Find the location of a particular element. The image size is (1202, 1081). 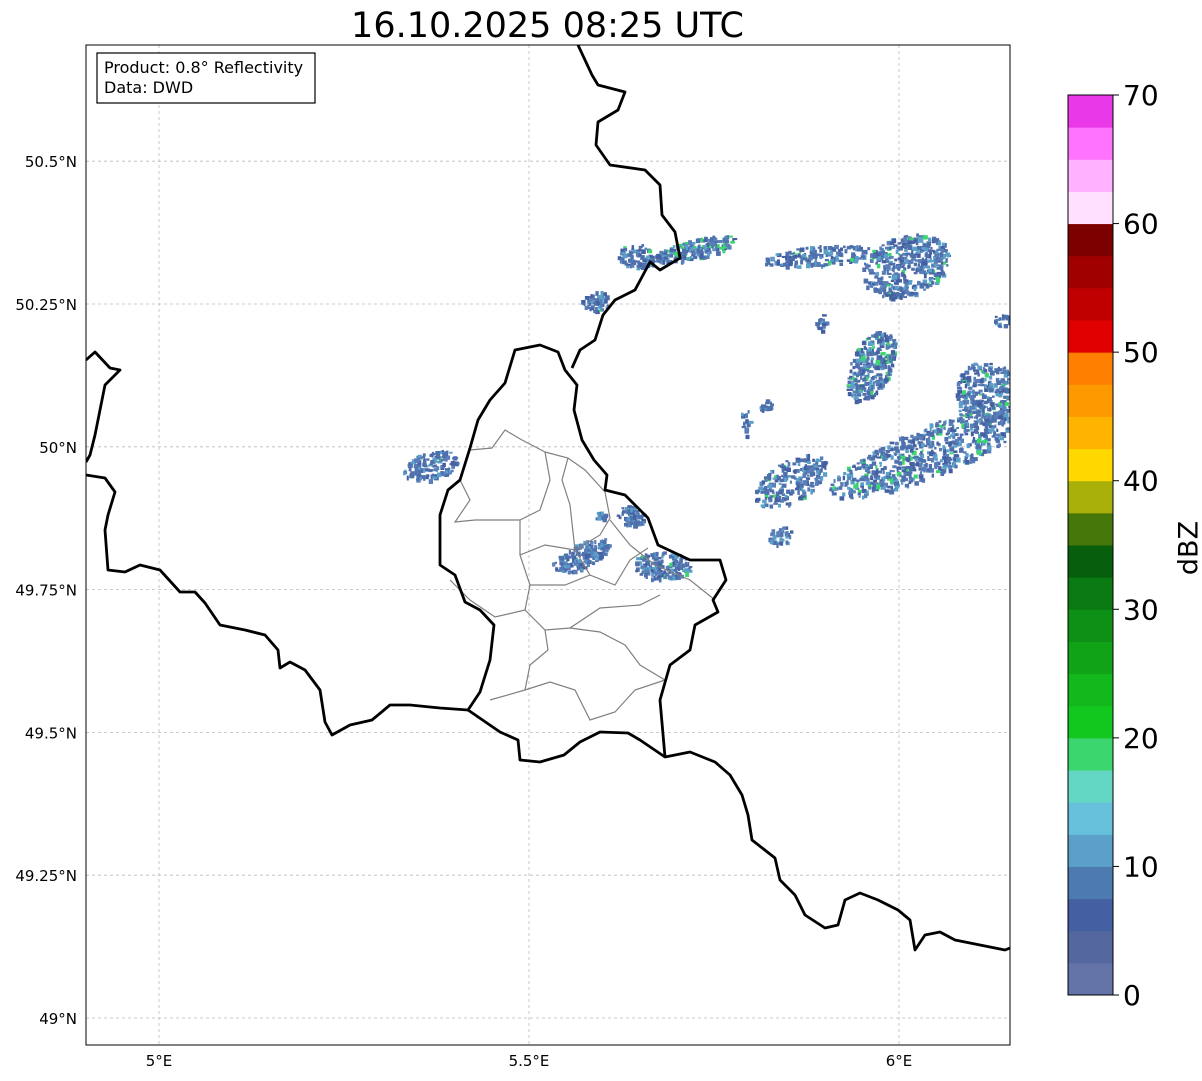

colorbar-frame is located at coordinates (1090, 545).